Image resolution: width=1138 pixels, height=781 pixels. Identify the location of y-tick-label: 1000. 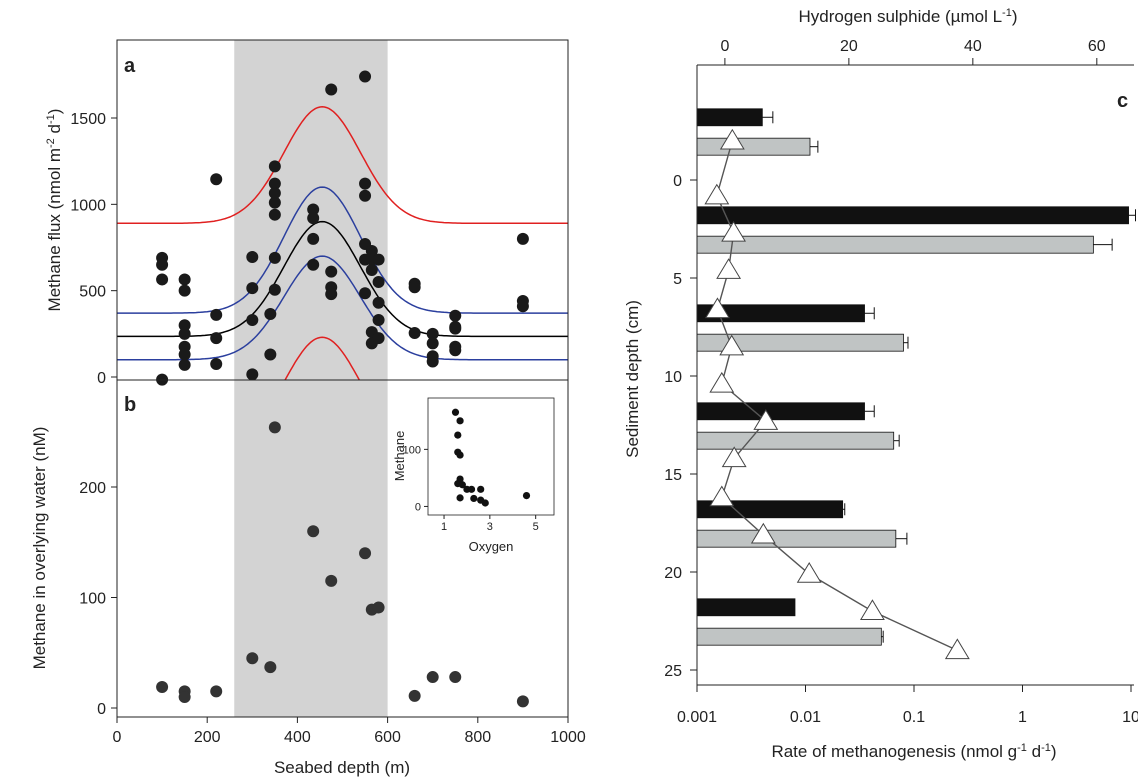
(88, 205).